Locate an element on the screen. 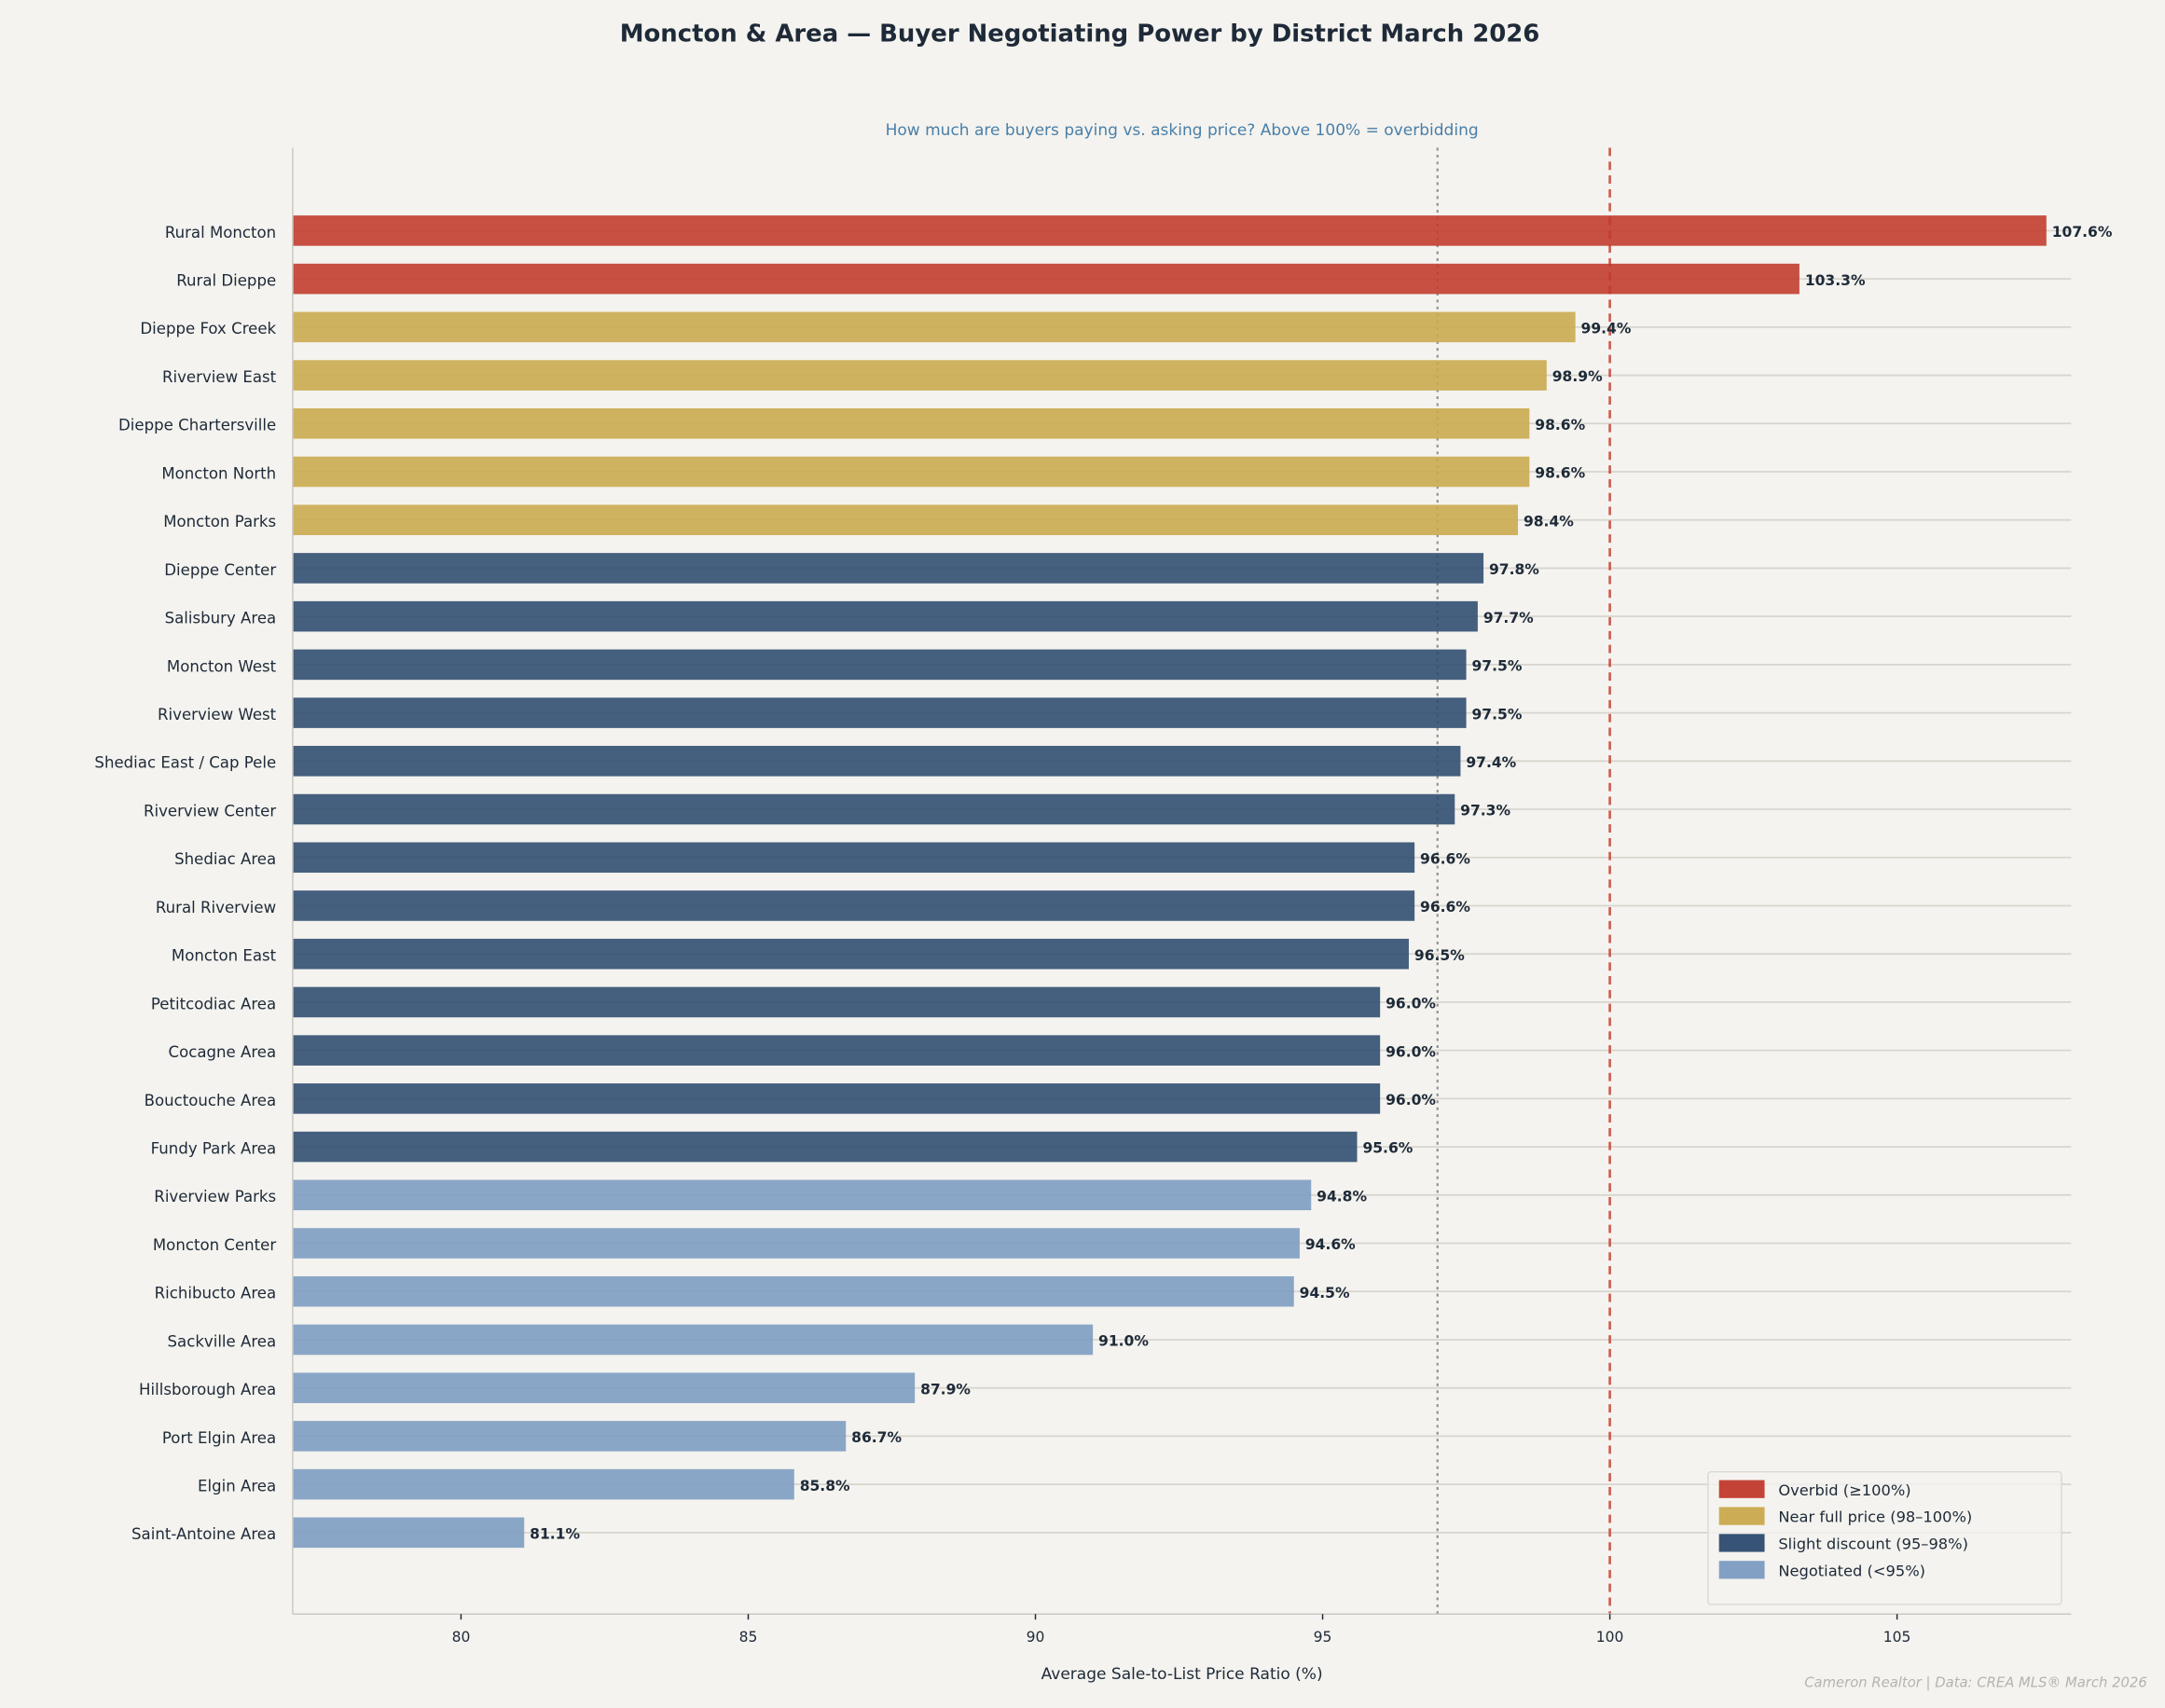  y-tick-label: Moncton Parks is located at coordinates (219, 522).